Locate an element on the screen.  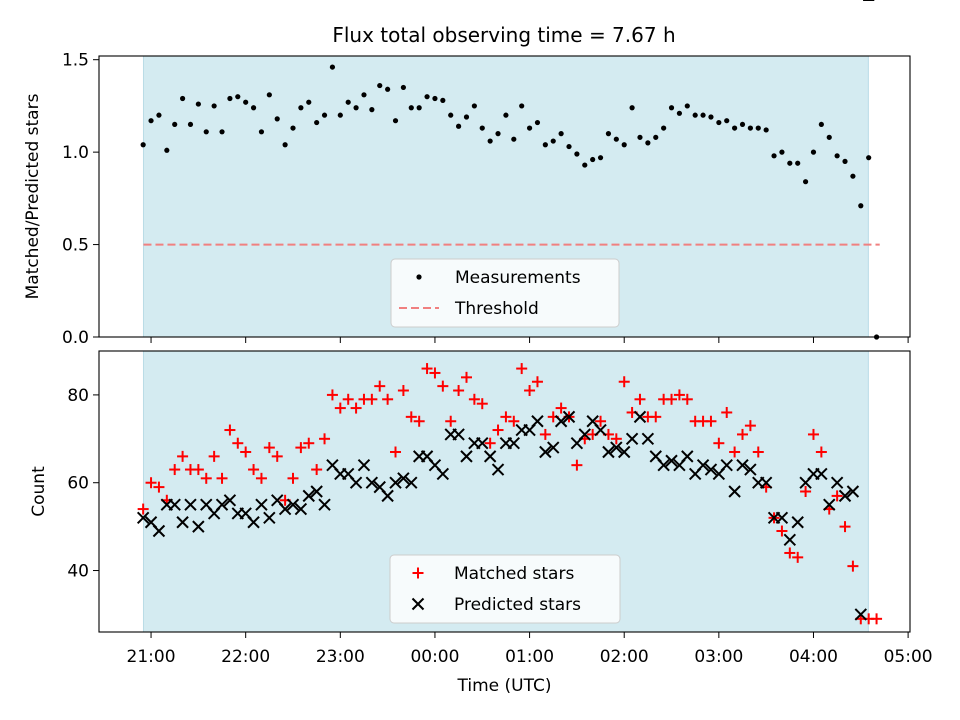
legend-predicted-marker is located at coordinates (418, 604).